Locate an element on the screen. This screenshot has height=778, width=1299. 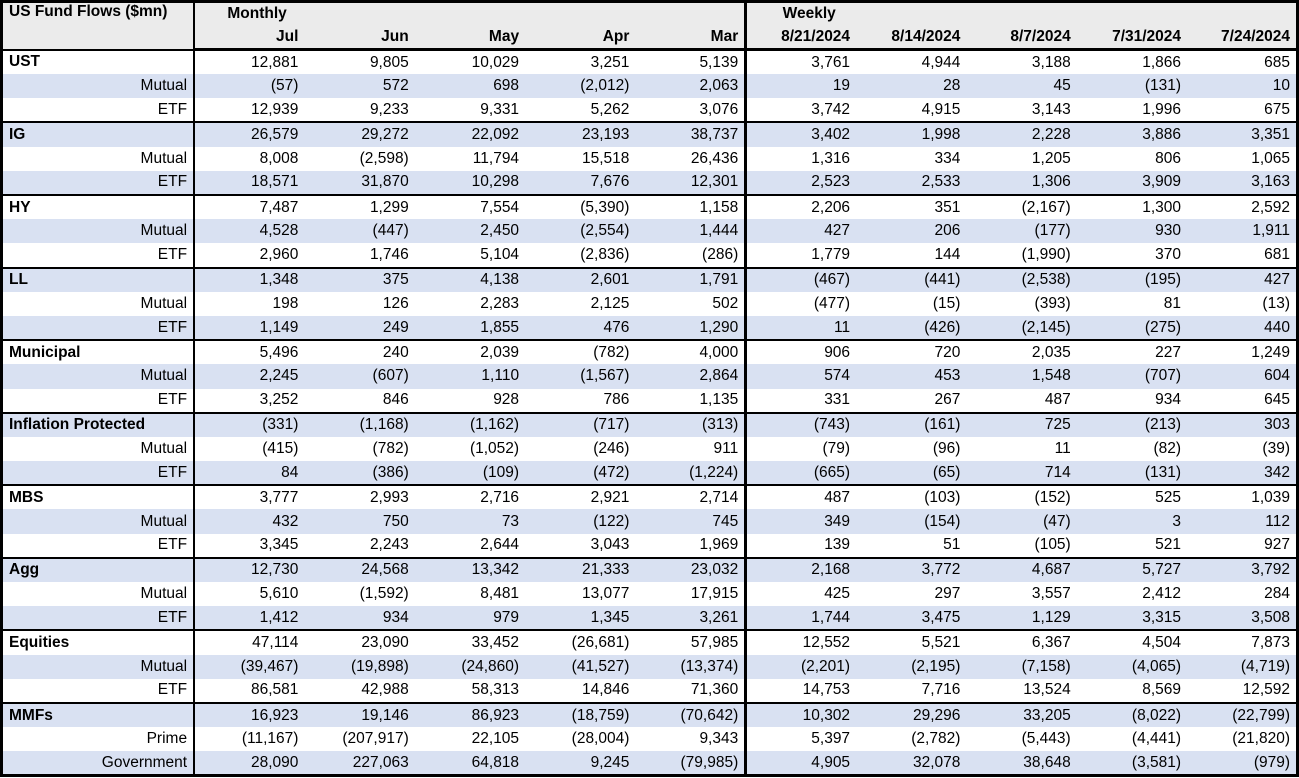
data-cell: 3,777 is located at coordinates (249, 497).